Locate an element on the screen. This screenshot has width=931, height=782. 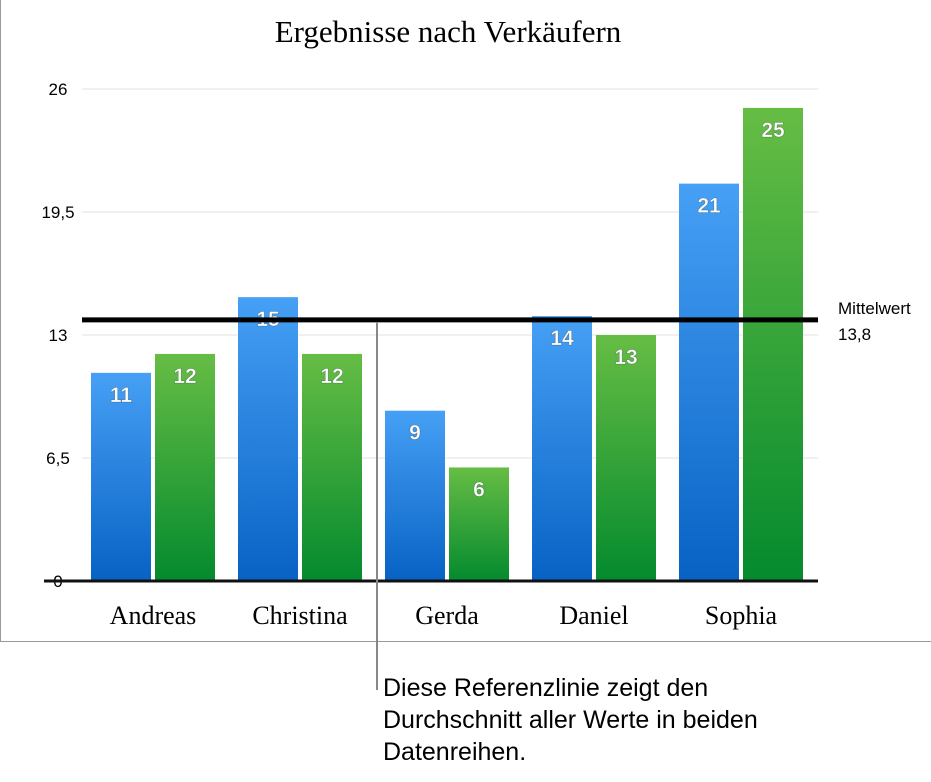
y-tick-label: 6,5 is located at coordinates (58, 458).